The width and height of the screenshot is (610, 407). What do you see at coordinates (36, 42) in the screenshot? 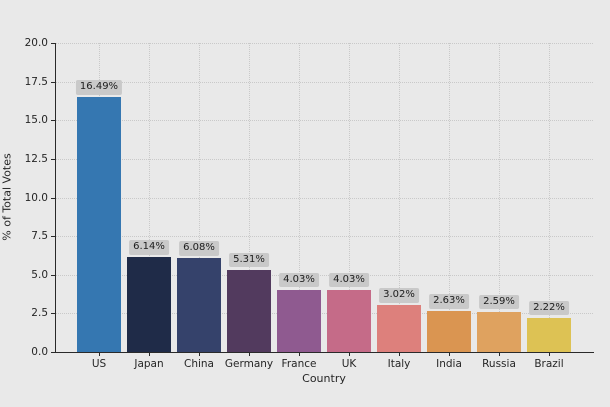
I see `y-tick-label: 20.0` at bounding box center [36, 42].